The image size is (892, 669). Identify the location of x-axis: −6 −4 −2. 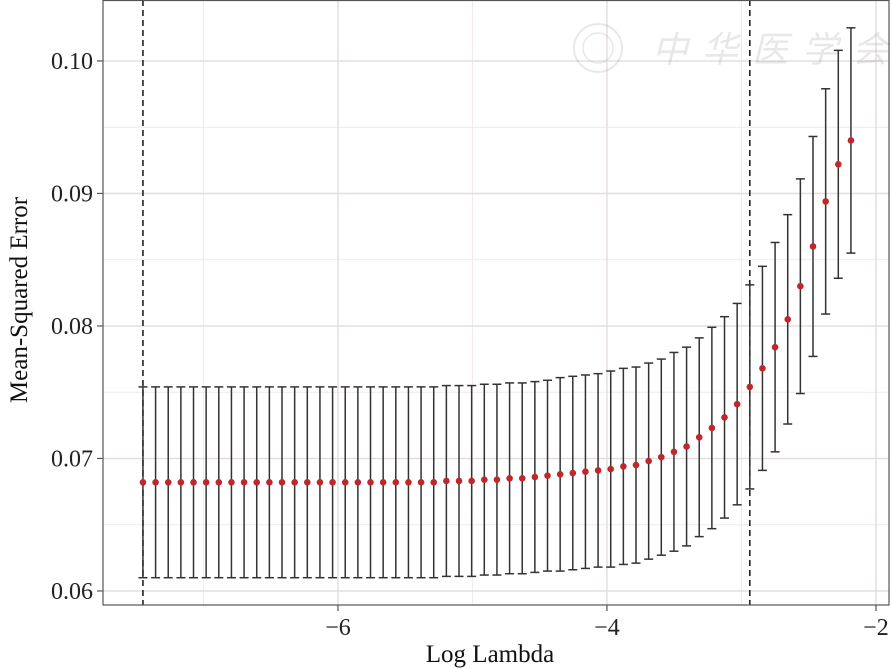
(607, 623).